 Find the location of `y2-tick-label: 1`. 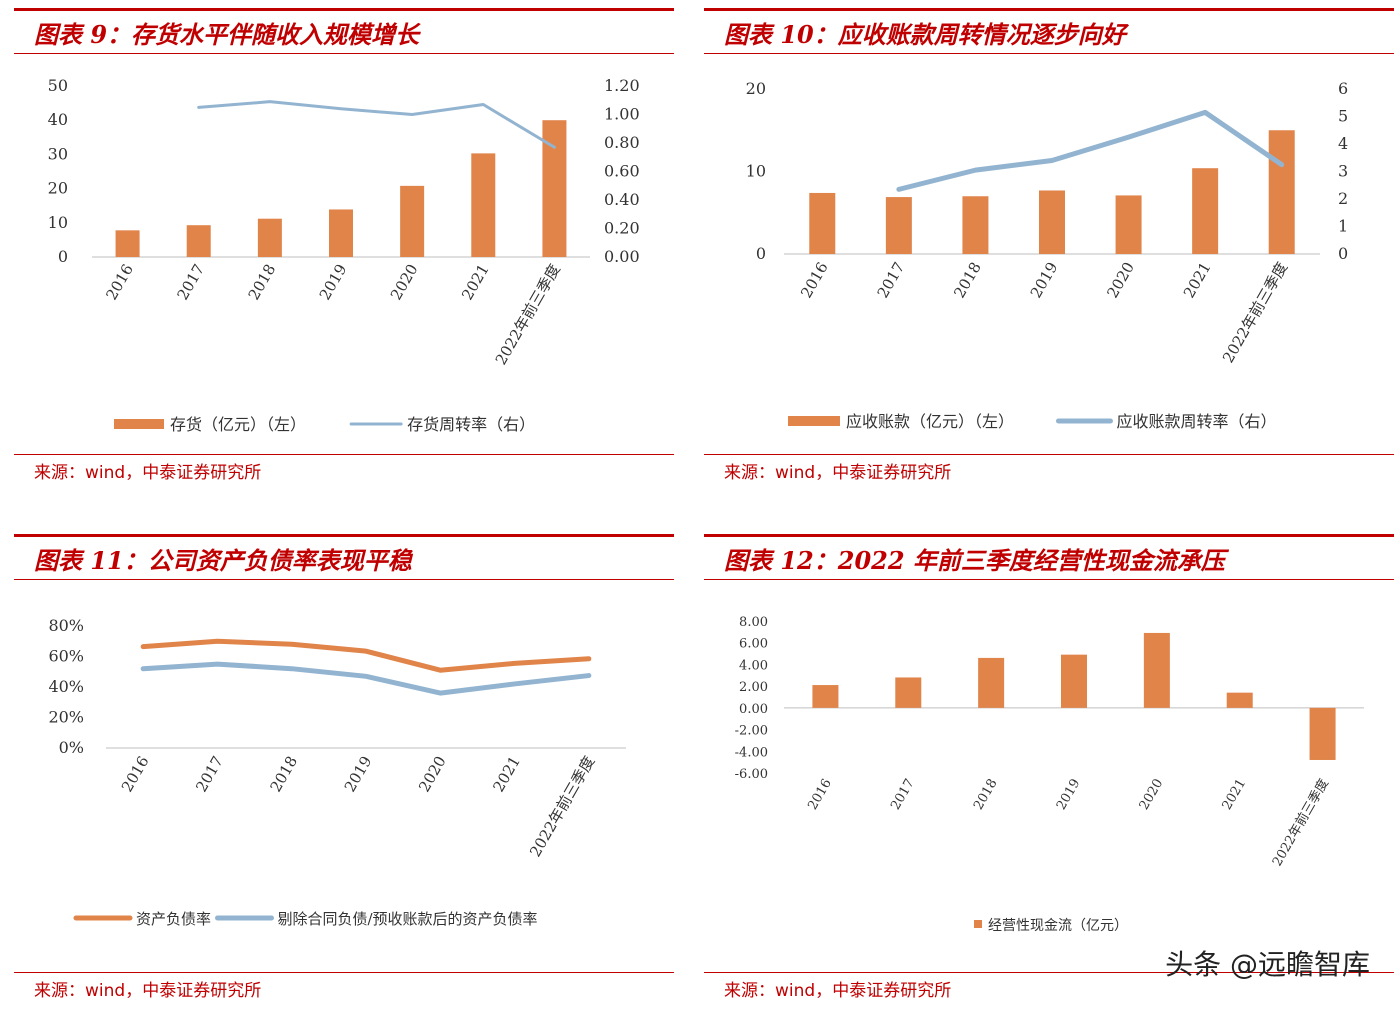

y2-tick-label: 1 is located at coordinates (1343, 226).